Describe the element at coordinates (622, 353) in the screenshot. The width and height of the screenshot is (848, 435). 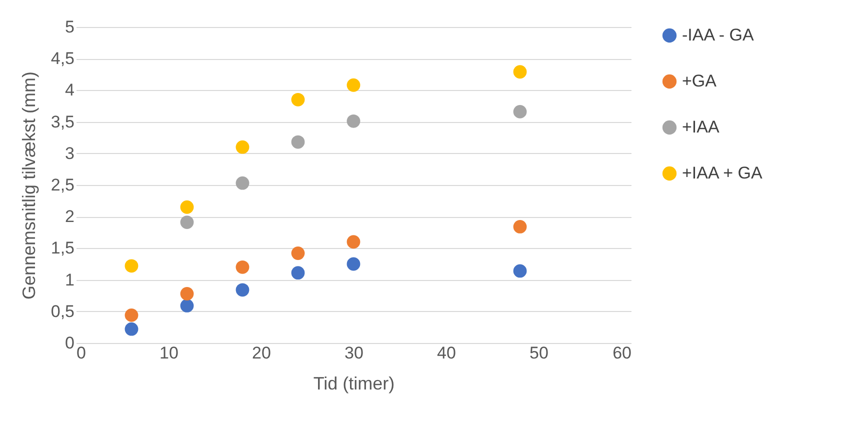
I see `x-tick-label: 60` at that location.